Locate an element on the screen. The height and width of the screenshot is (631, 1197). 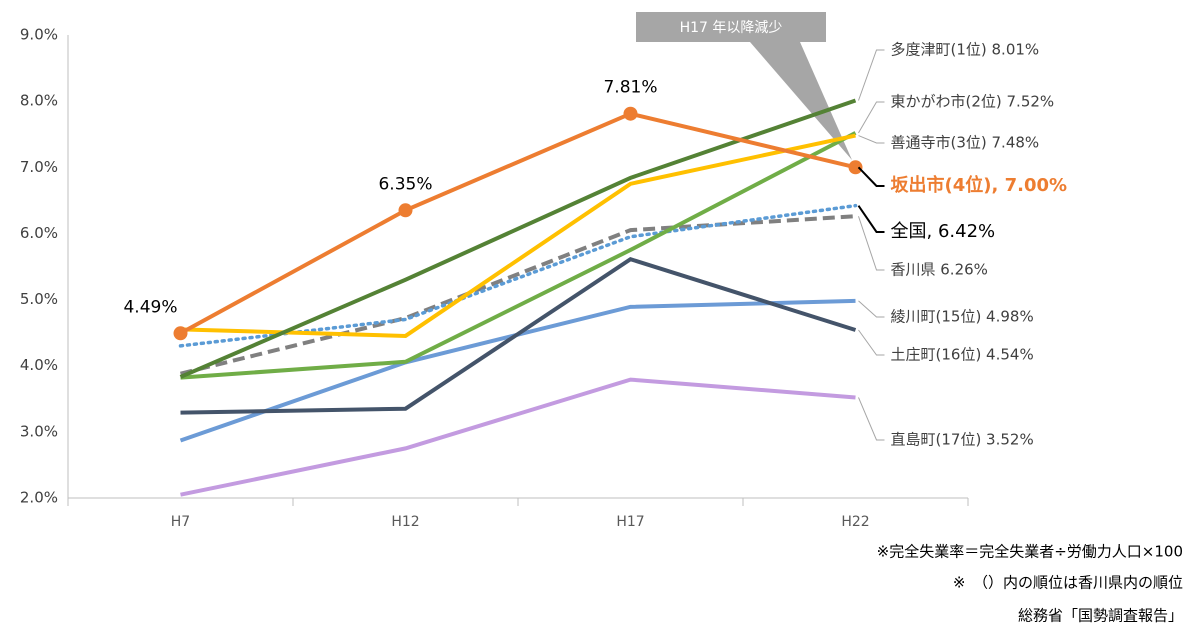
y-tick-label: 4.0% is located at coordinates (39, 365).